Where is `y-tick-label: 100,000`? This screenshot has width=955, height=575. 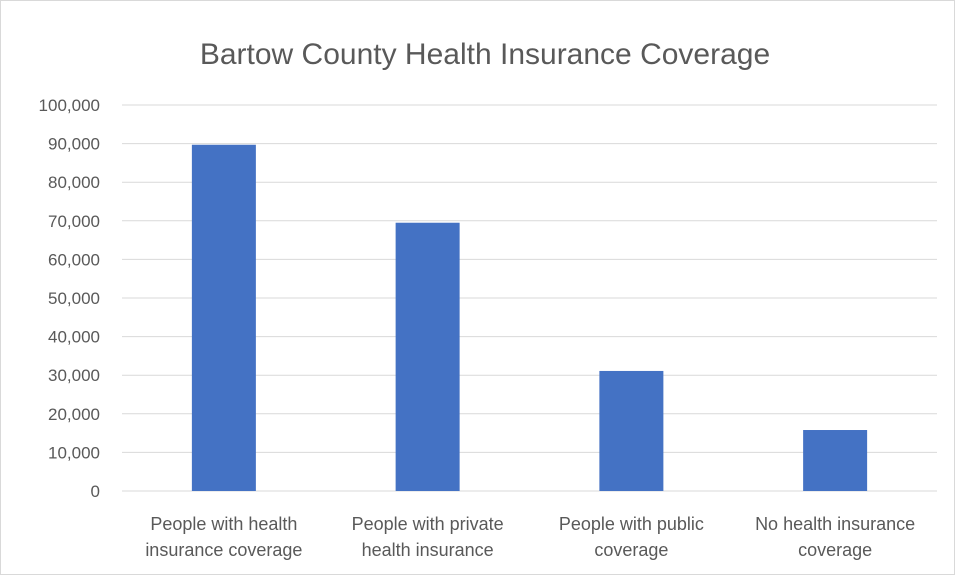
y-tick-label: 100,000 is located at coordinates (69, 105).